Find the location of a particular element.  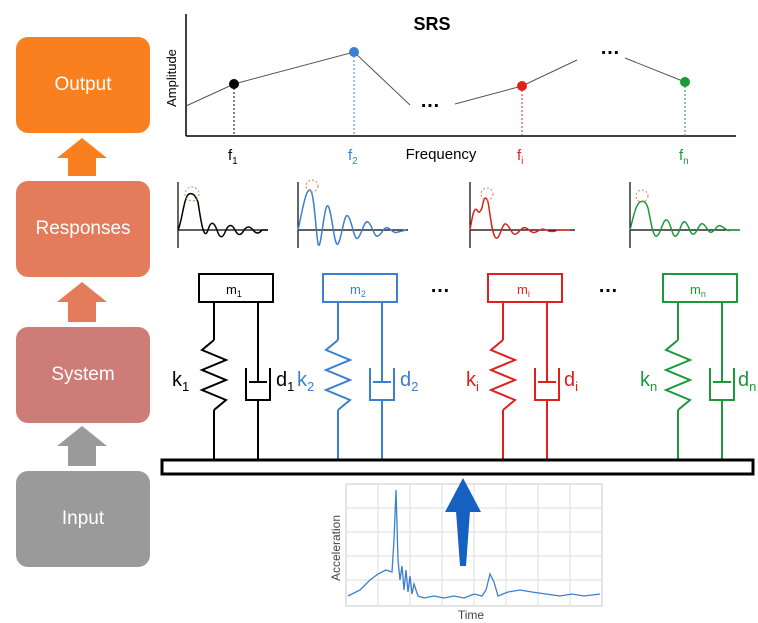

srs-point-f1 is located at coordinates (234, 84).